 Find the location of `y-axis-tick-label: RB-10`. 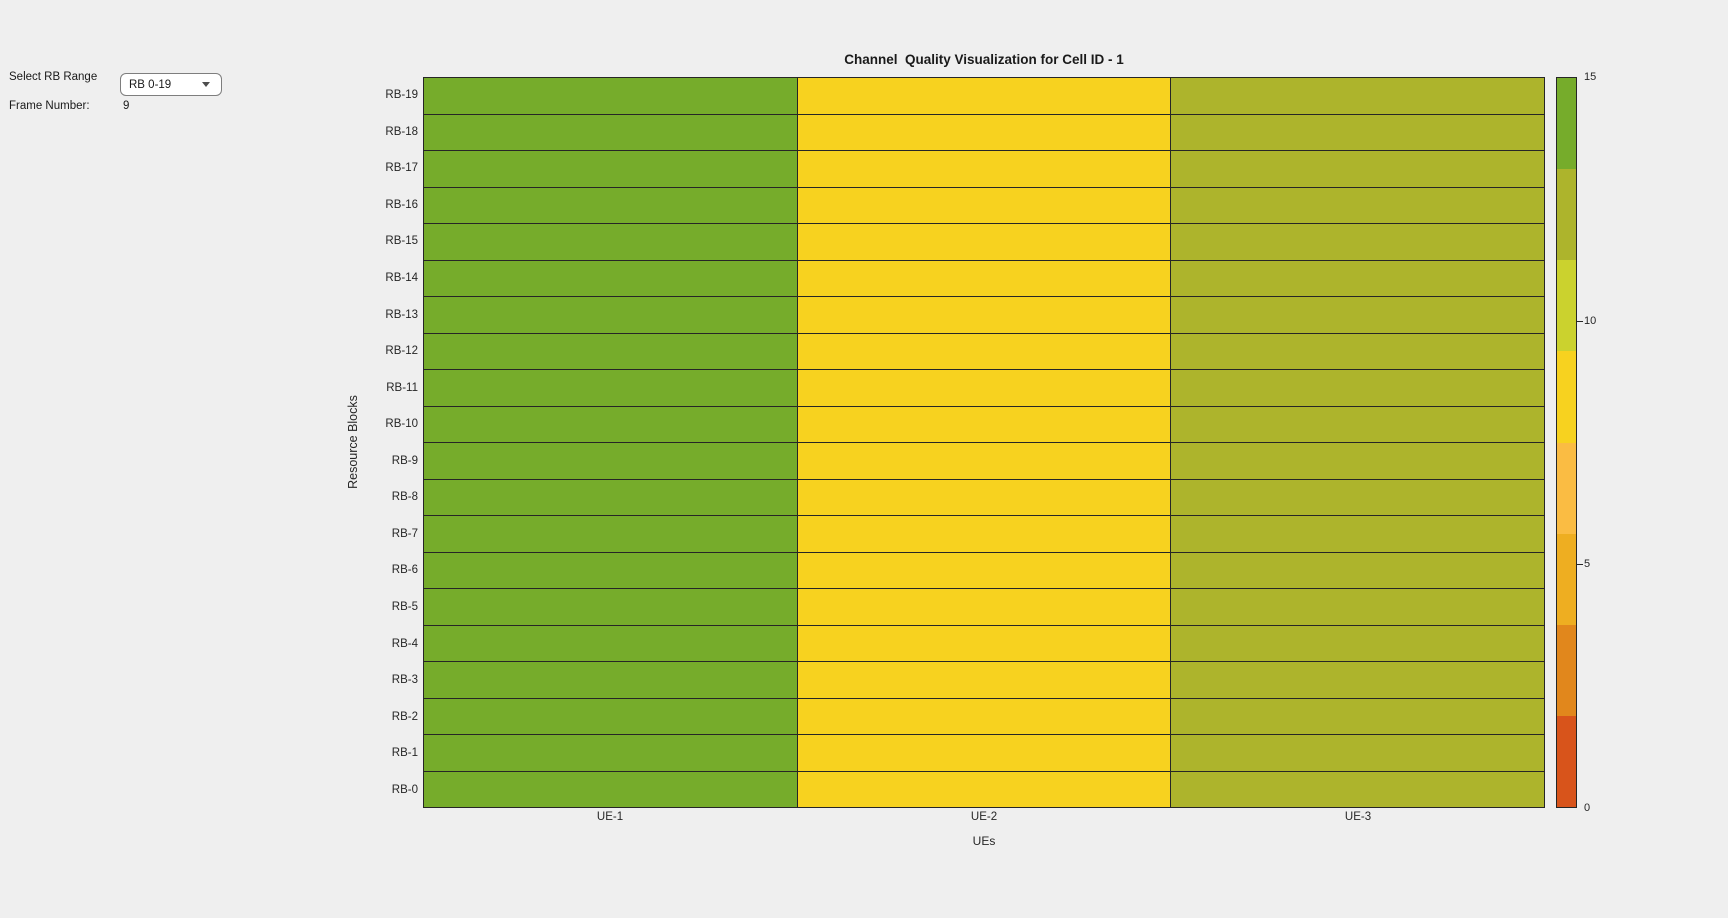

y-axis-tick-label: RB-10 is located at coordinates (401, 424).